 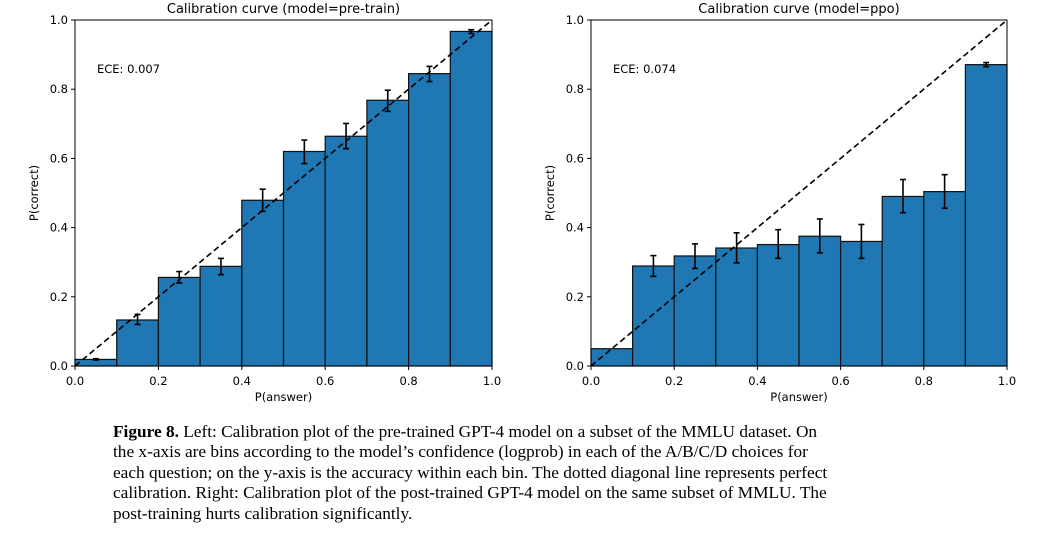 What do you see at coordinates (283, 9) in the screenshot?
I see `chart-title: Calibration curve (model=pre-train)` at bounding box center [283, 9].